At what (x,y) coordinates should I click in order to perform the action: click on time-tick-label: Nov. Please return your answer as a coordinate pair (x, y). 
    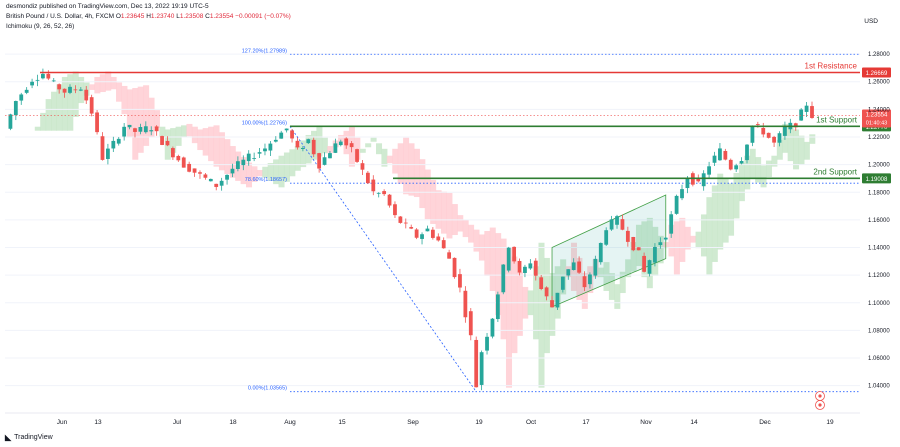
    Looking at the image, I should click on (646, 422).